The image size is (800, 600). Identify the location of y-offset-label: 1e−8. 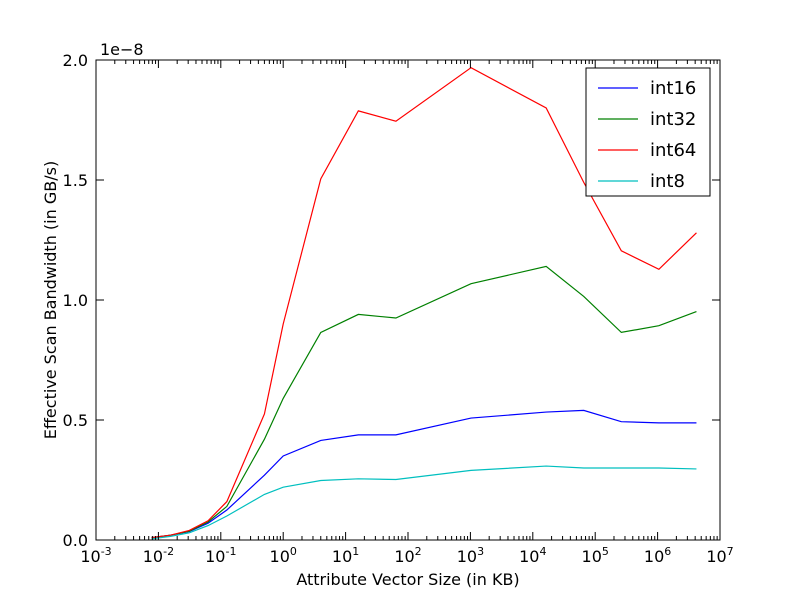
(122, 49).